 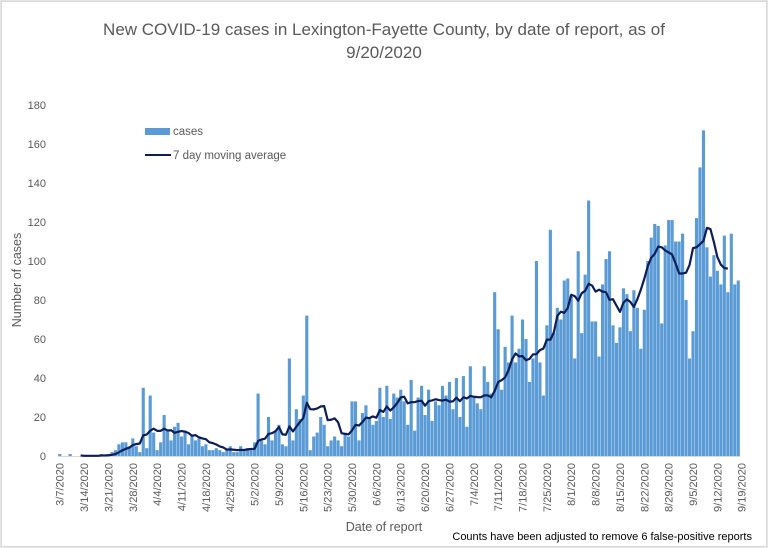 I want to click on x-tick-label: 3/28/2020, so click(x=134, y=487).